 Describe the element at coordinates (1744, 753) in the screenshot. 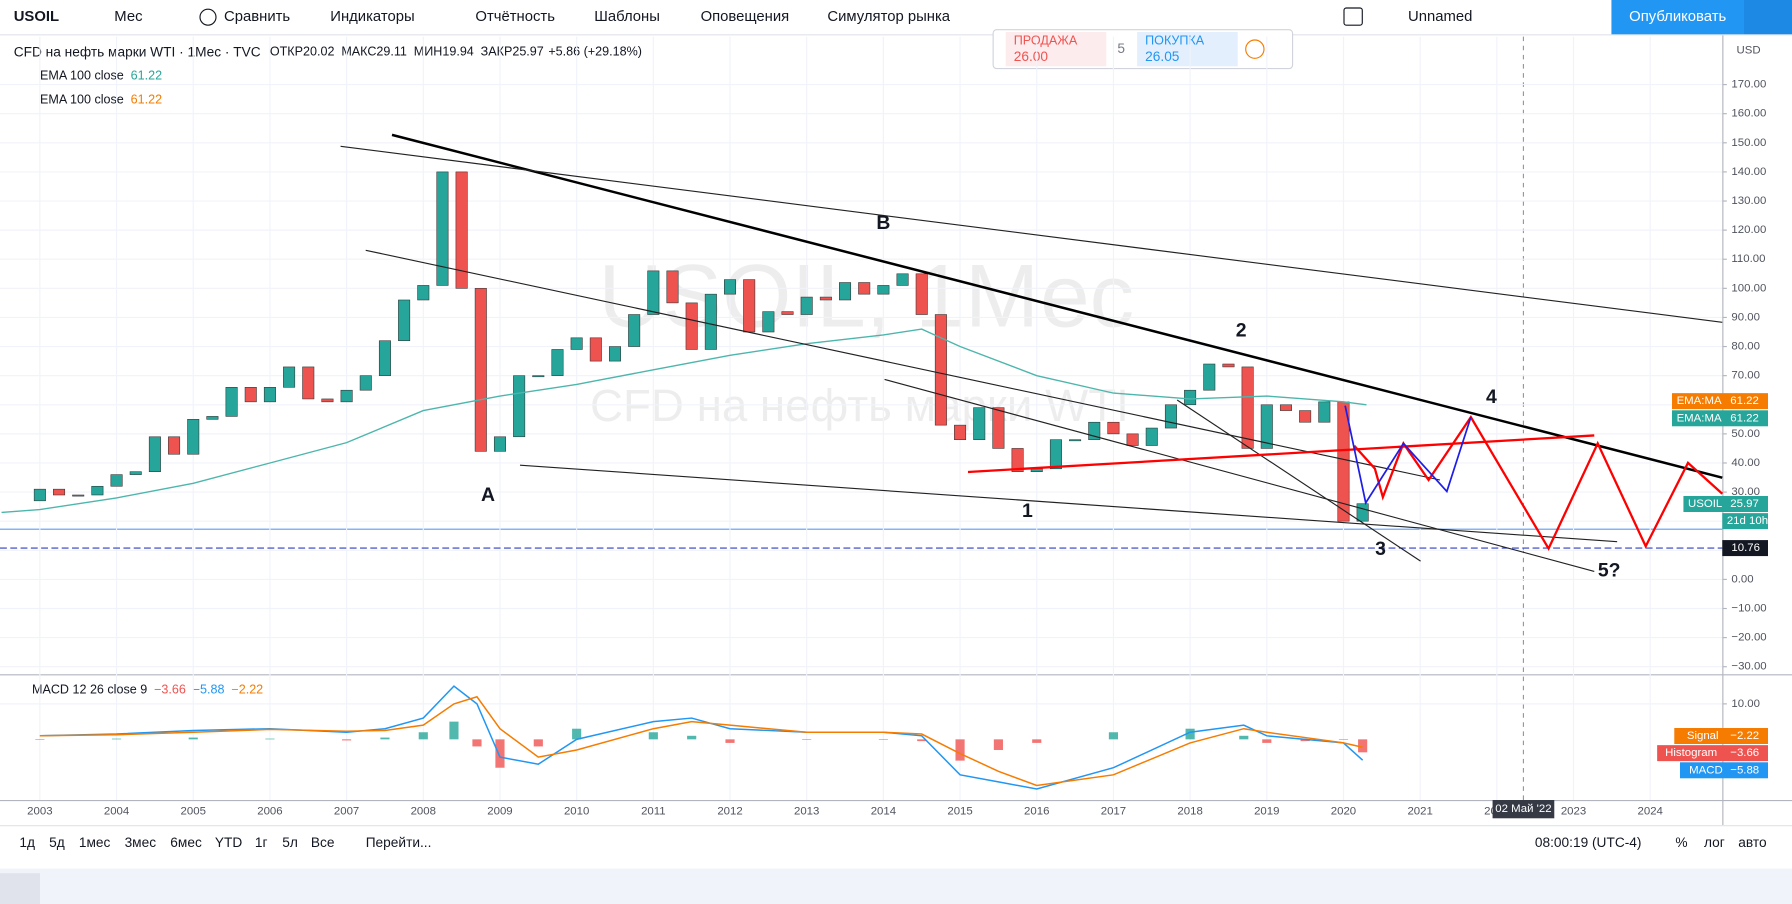

I see `tag-value: −3.66` at that location.